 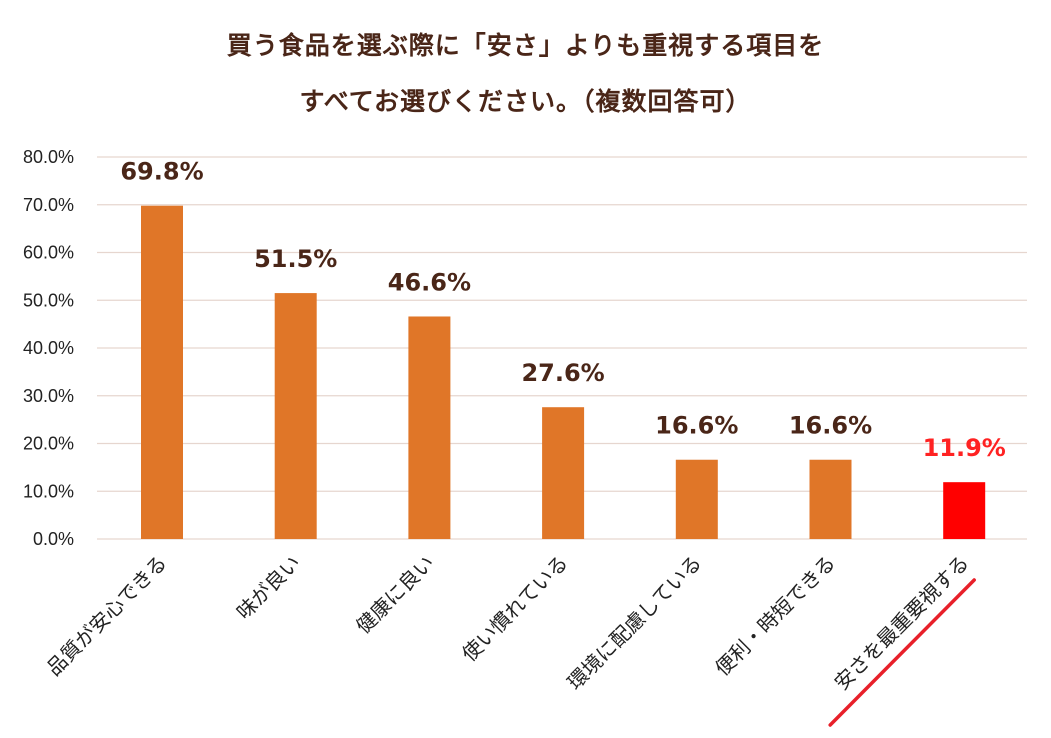 What do you see at coordinates (525, 45) in the screenshot?
I see `chart-title-line-1: 買う食品を選ぶ際に「安さ」よりも重視する項目を` at bounding box center [525, 45].